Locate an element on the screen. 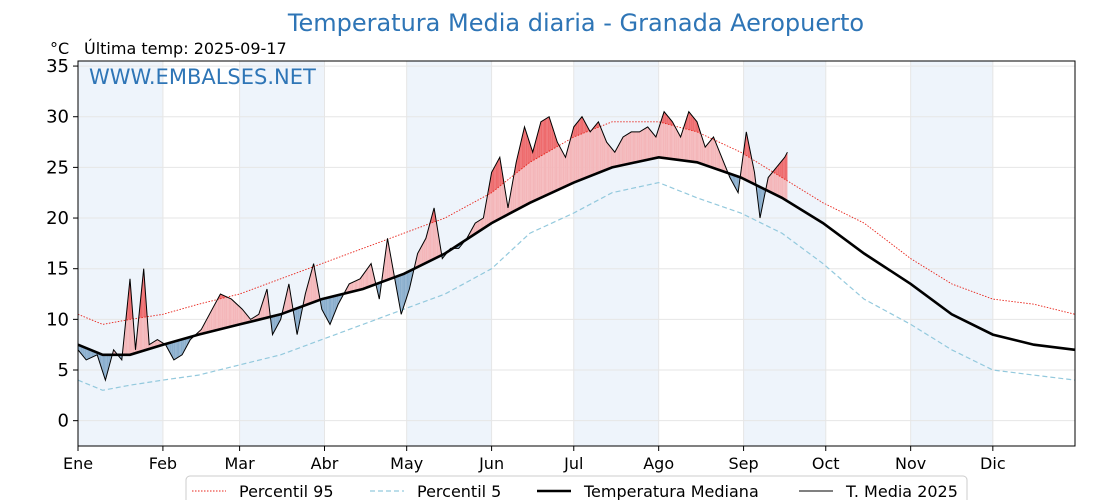  y-tick-label: 20 is located at coordinates (57, 218).